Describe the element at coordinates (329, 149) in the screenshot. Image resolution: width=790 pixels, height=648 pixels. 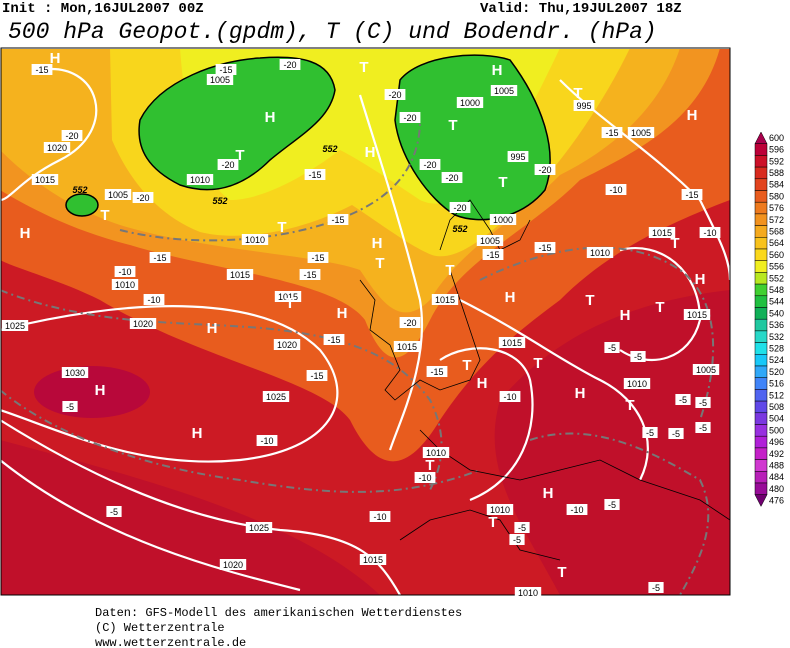
I see `contour-label: 552` at that location.